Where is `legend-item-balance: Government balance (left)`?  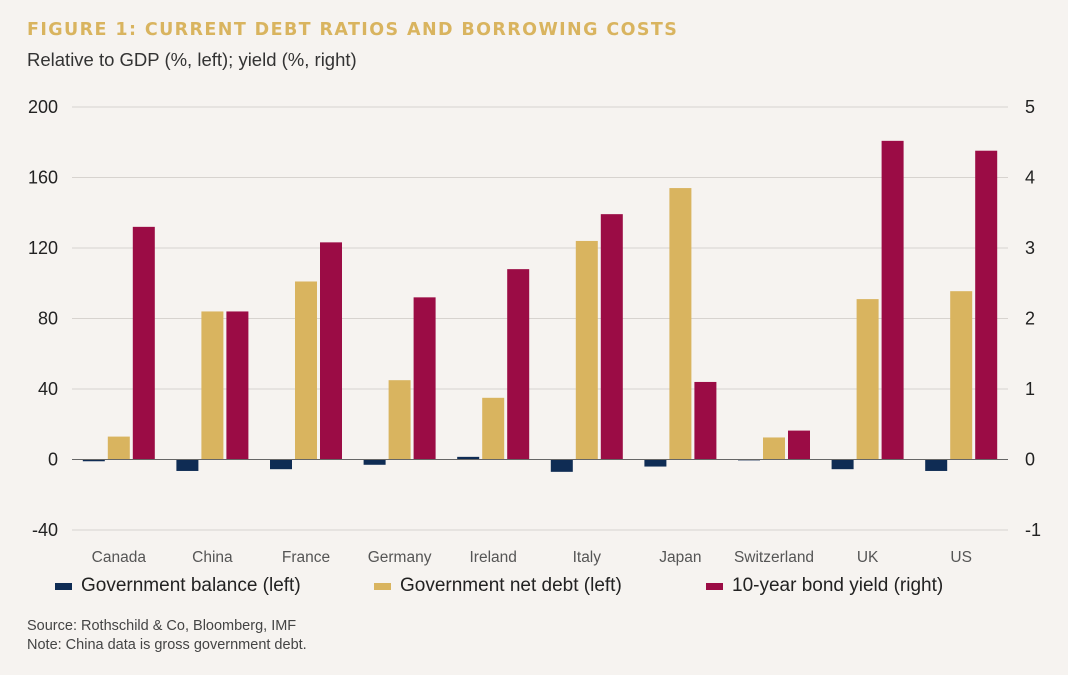 legend-item-balance: Government balance (left) is located at coordinates (178, 586).